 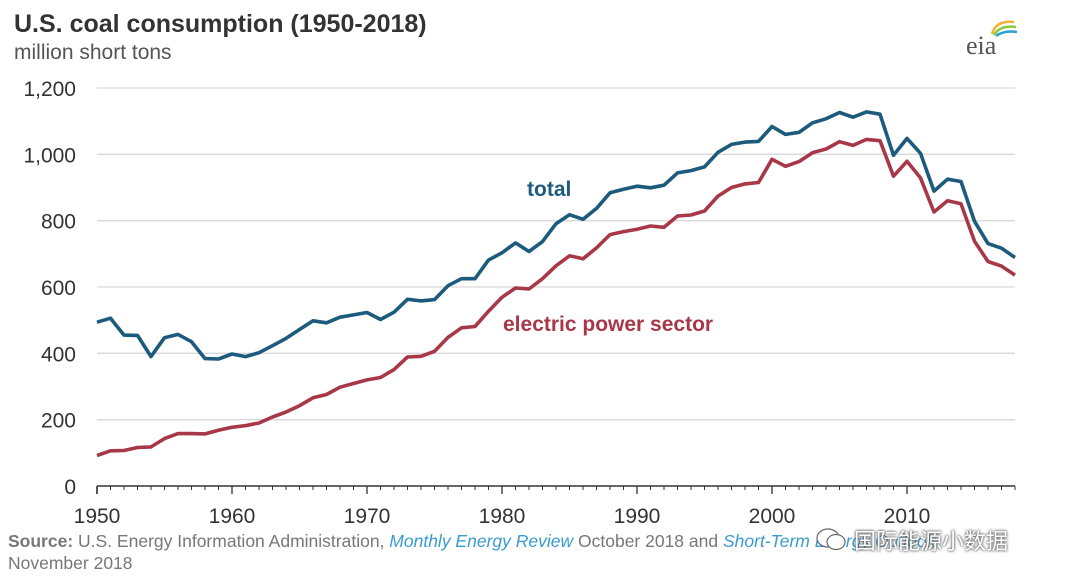 What do you see at coordinates (58, 354) in the screenshot?
I see `y-tick-label: 400` at bounding box center [58, 354].